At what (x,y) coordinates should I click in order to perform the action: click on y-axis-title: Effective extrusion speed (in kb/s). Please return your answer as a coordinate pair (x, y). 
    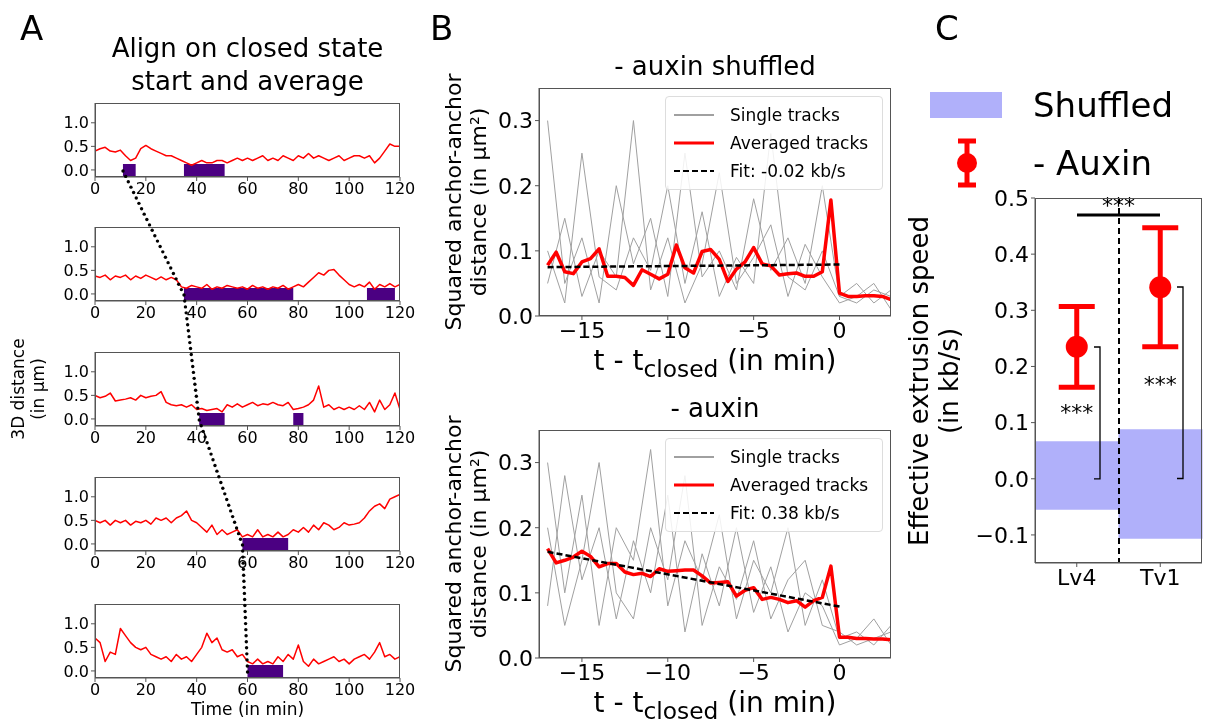
    Looking at the image, I should click on (934, 381).